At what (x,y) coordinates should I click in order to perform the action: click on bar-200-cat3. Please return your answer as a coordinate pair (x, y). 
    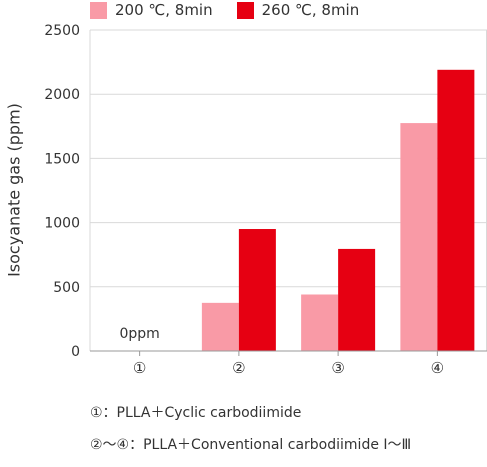
    Looking at the image, I should click on (320, 322).